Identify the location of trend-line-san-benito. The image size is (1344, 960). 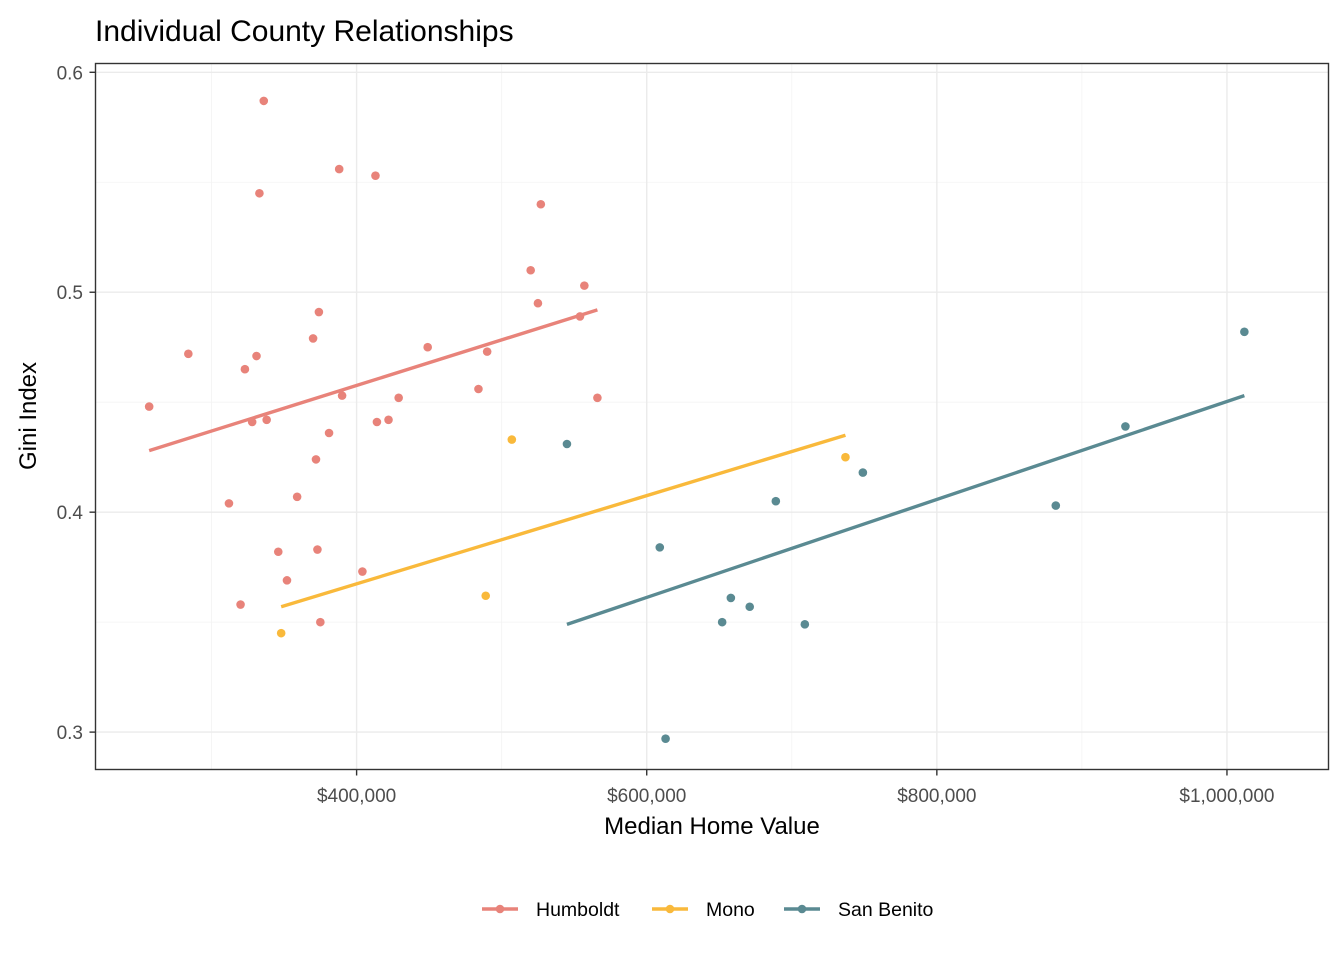
(905, 509).